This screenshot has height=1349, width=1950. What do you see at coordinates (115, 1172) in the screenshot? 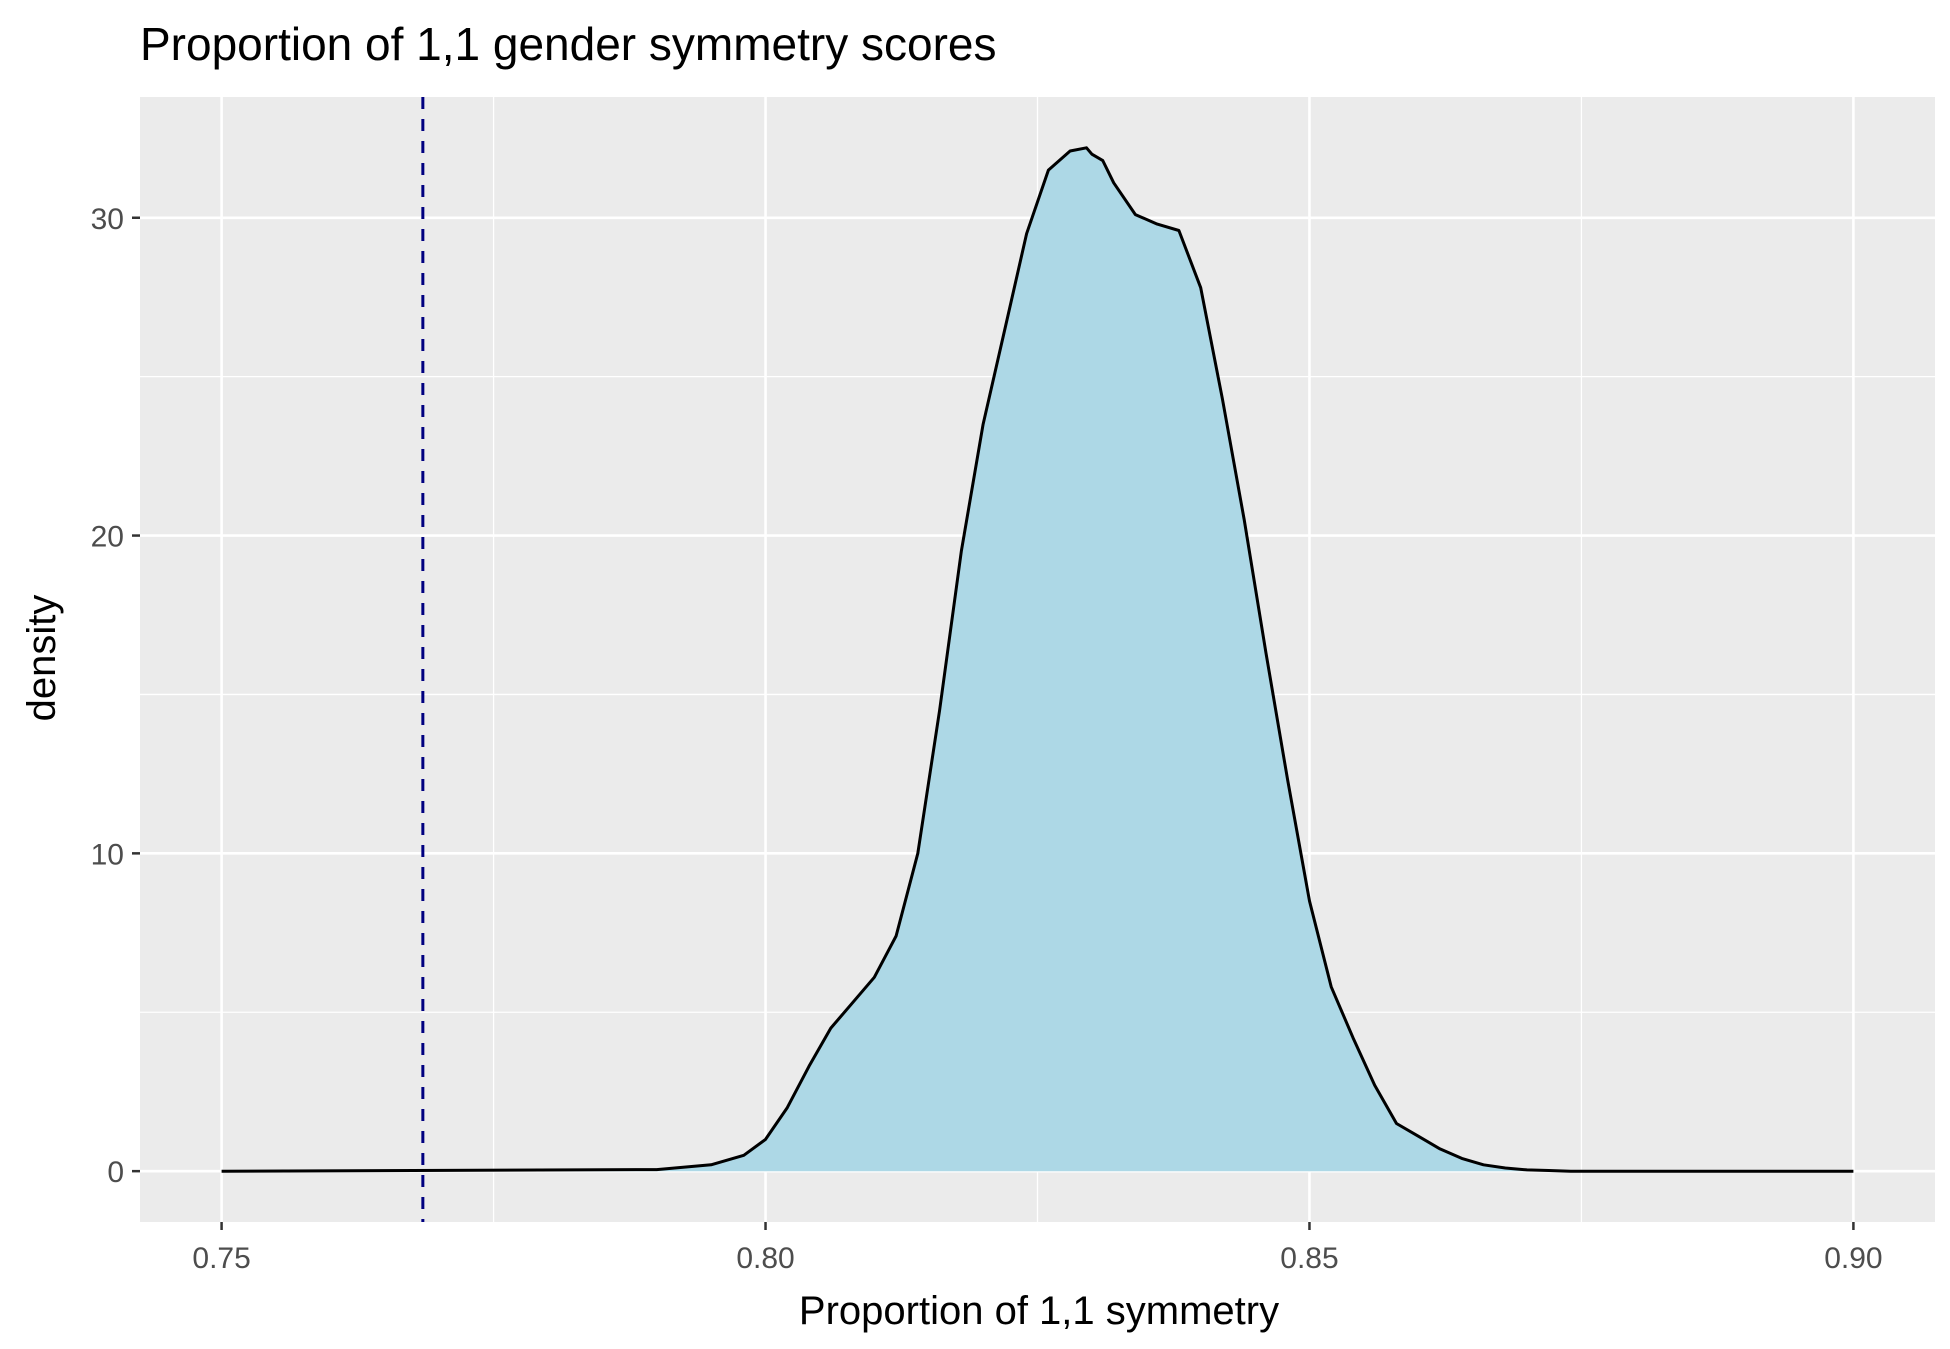
I see `y-tick-label: 0` at bounding box center [115, 1172].